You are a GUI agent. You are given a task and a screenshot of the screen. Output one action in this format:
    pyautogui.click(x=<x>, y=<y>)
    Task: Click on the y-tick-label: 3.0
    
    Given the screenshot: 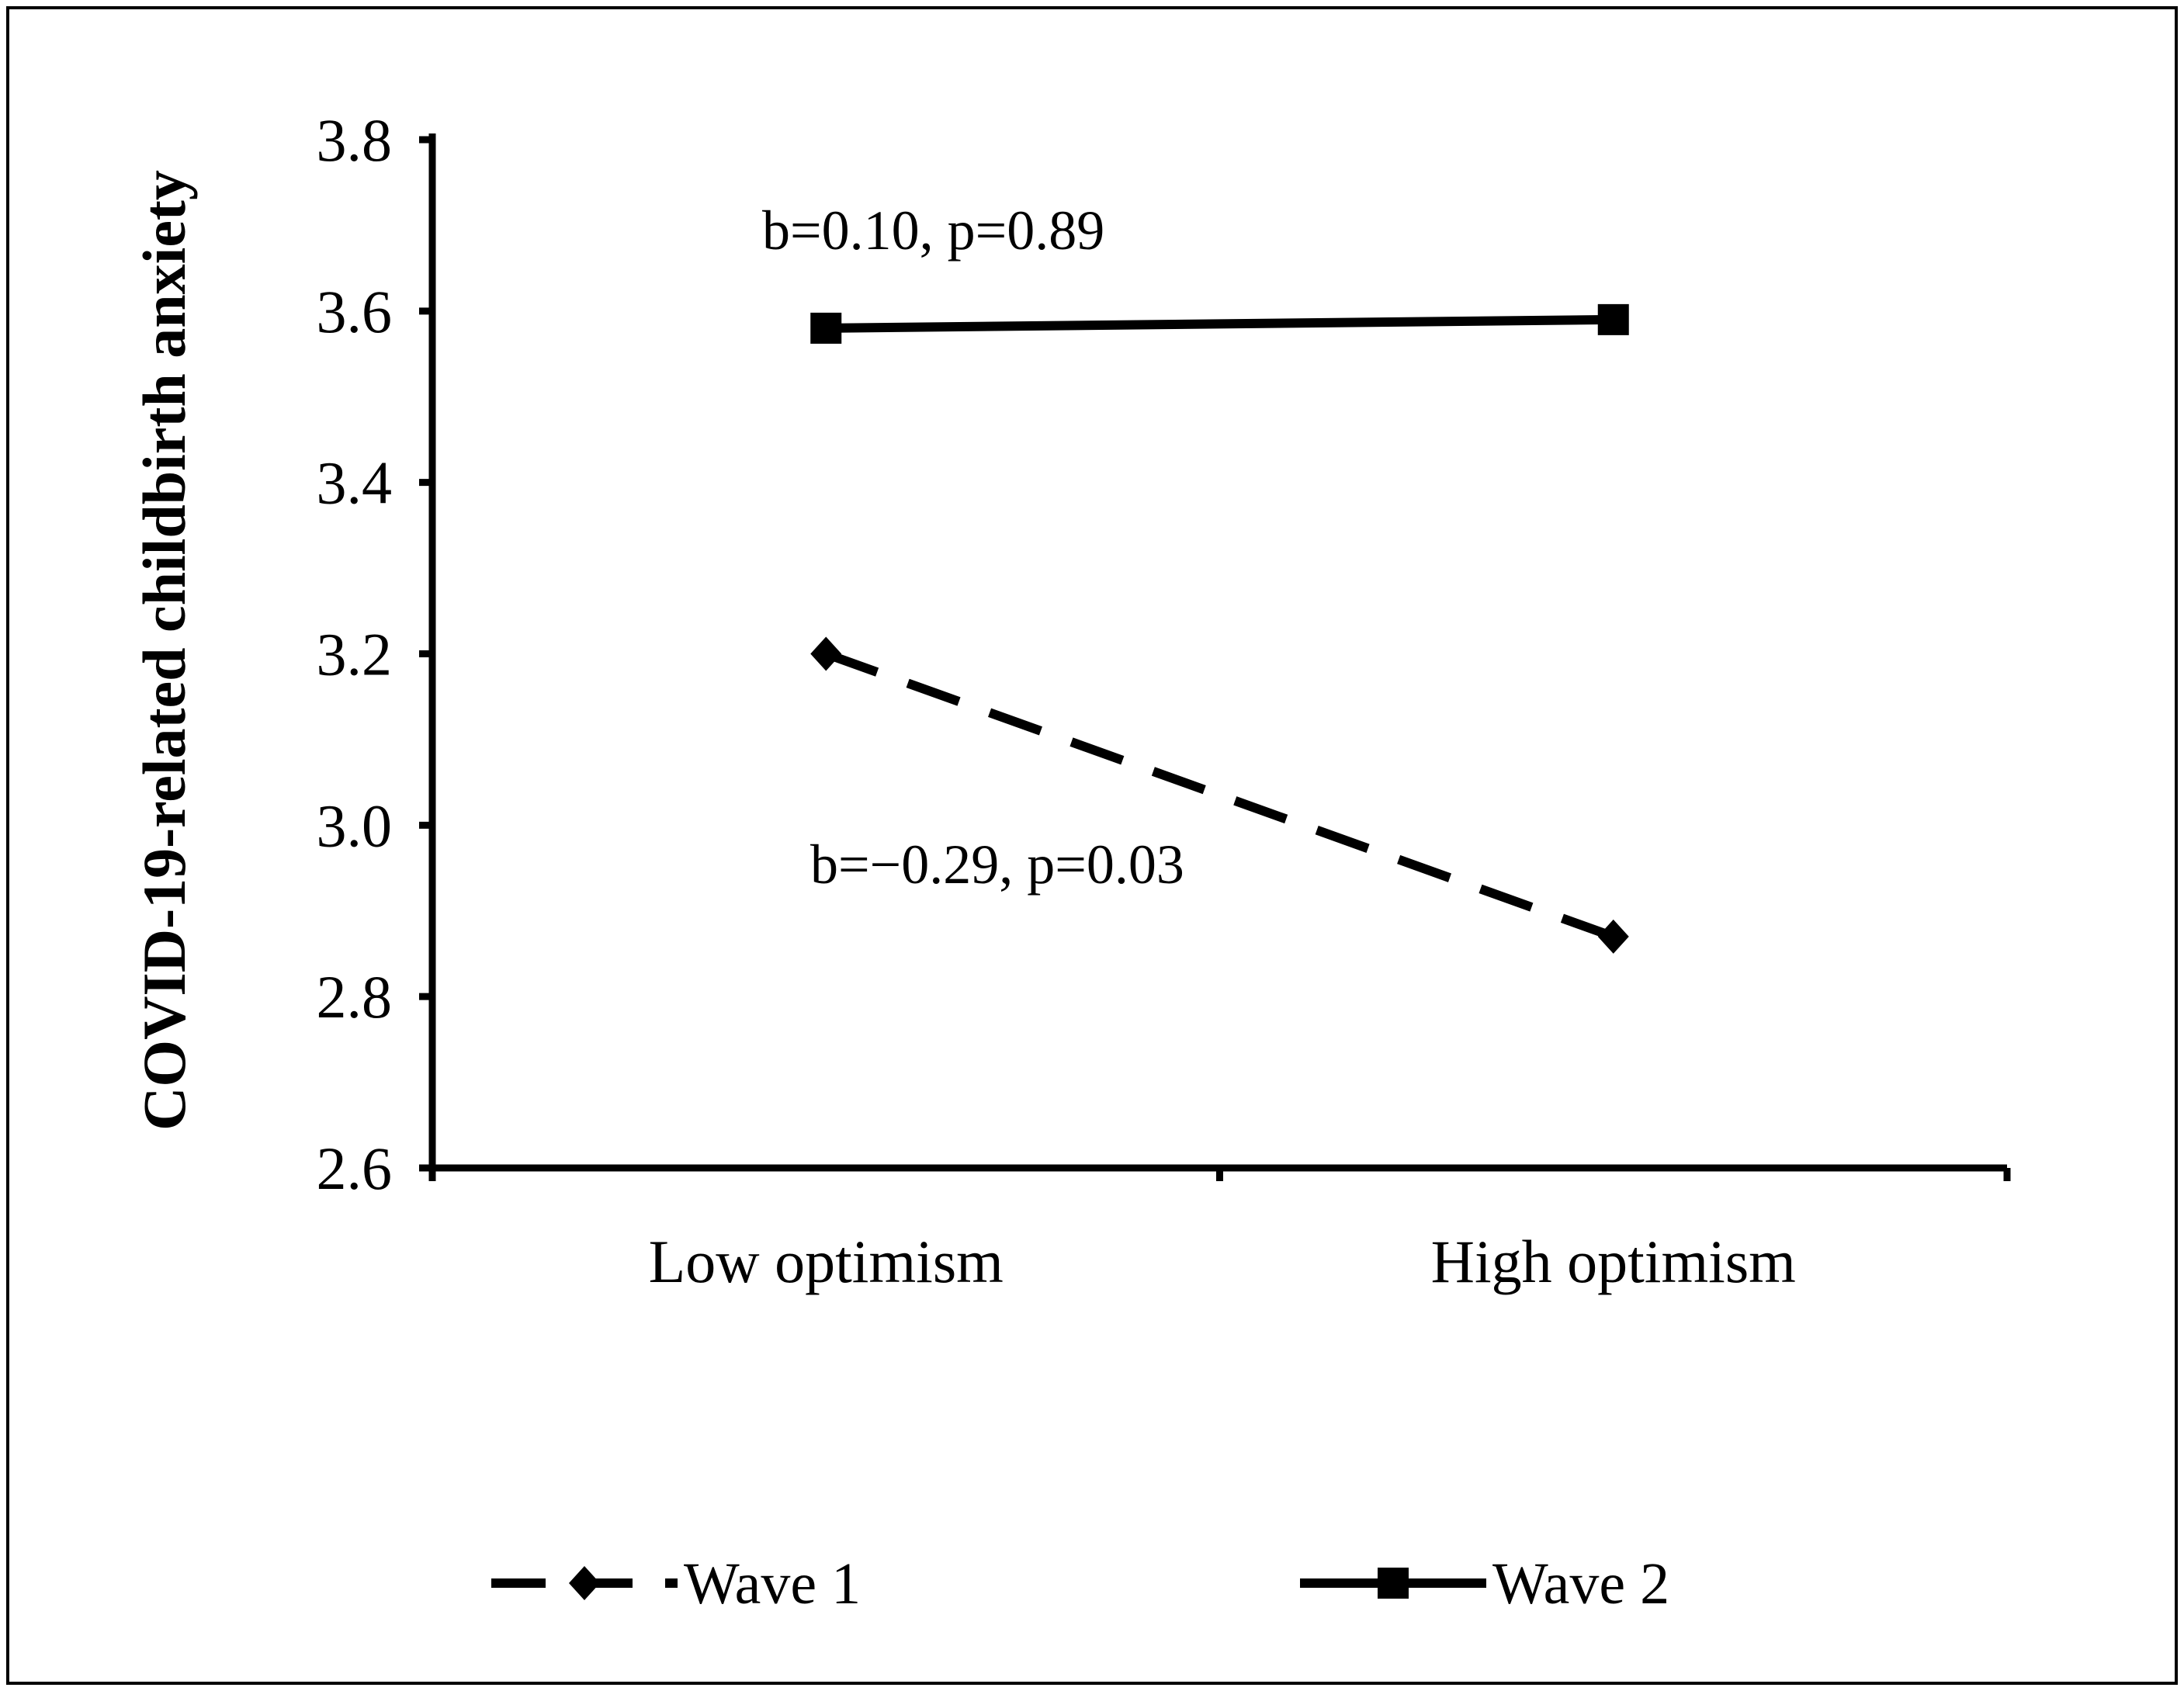 What is the action you would take?
    pyautogui.click(x=355, y=826)
    